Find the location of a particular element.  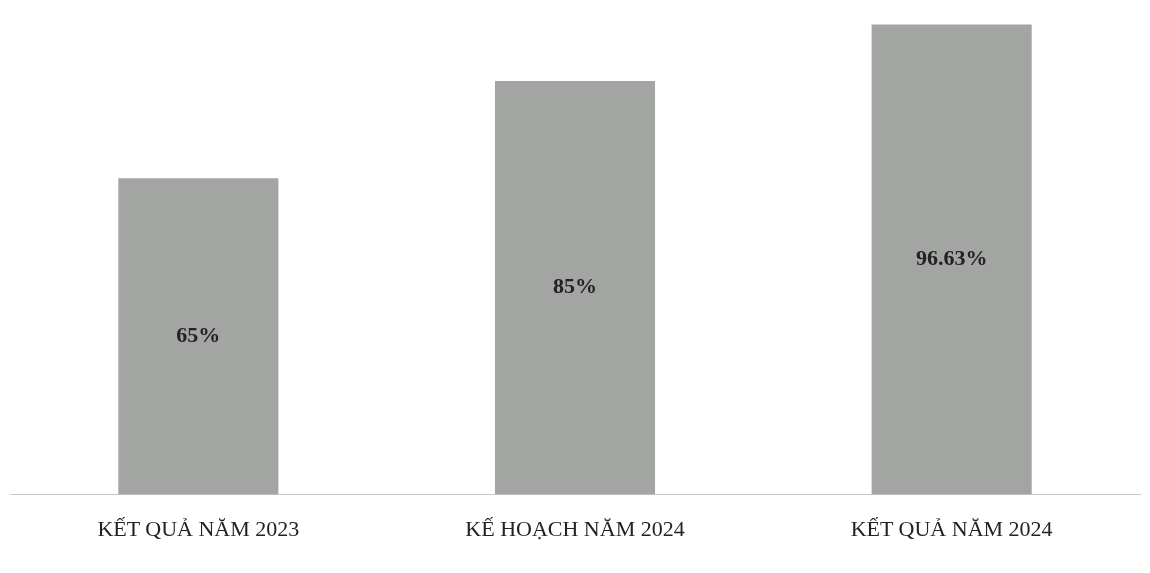

data-label: 96.63% is located at coordinates (951, 258).